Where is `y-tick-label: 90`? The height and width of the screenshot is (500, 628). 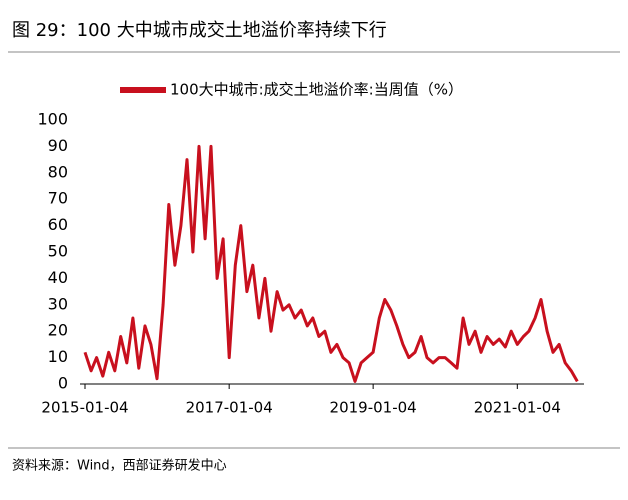 y-tick-label: 90 is located at coordinates (58, 145).